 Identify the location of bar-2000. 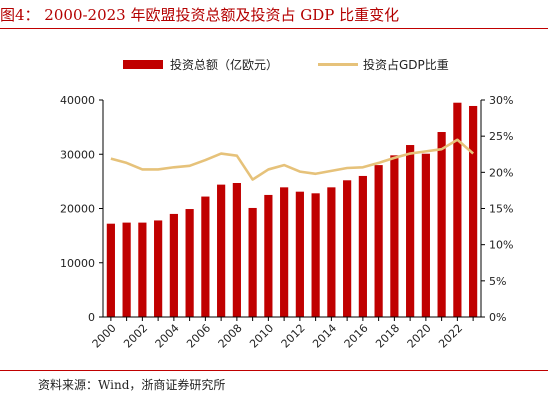
(110, 270).